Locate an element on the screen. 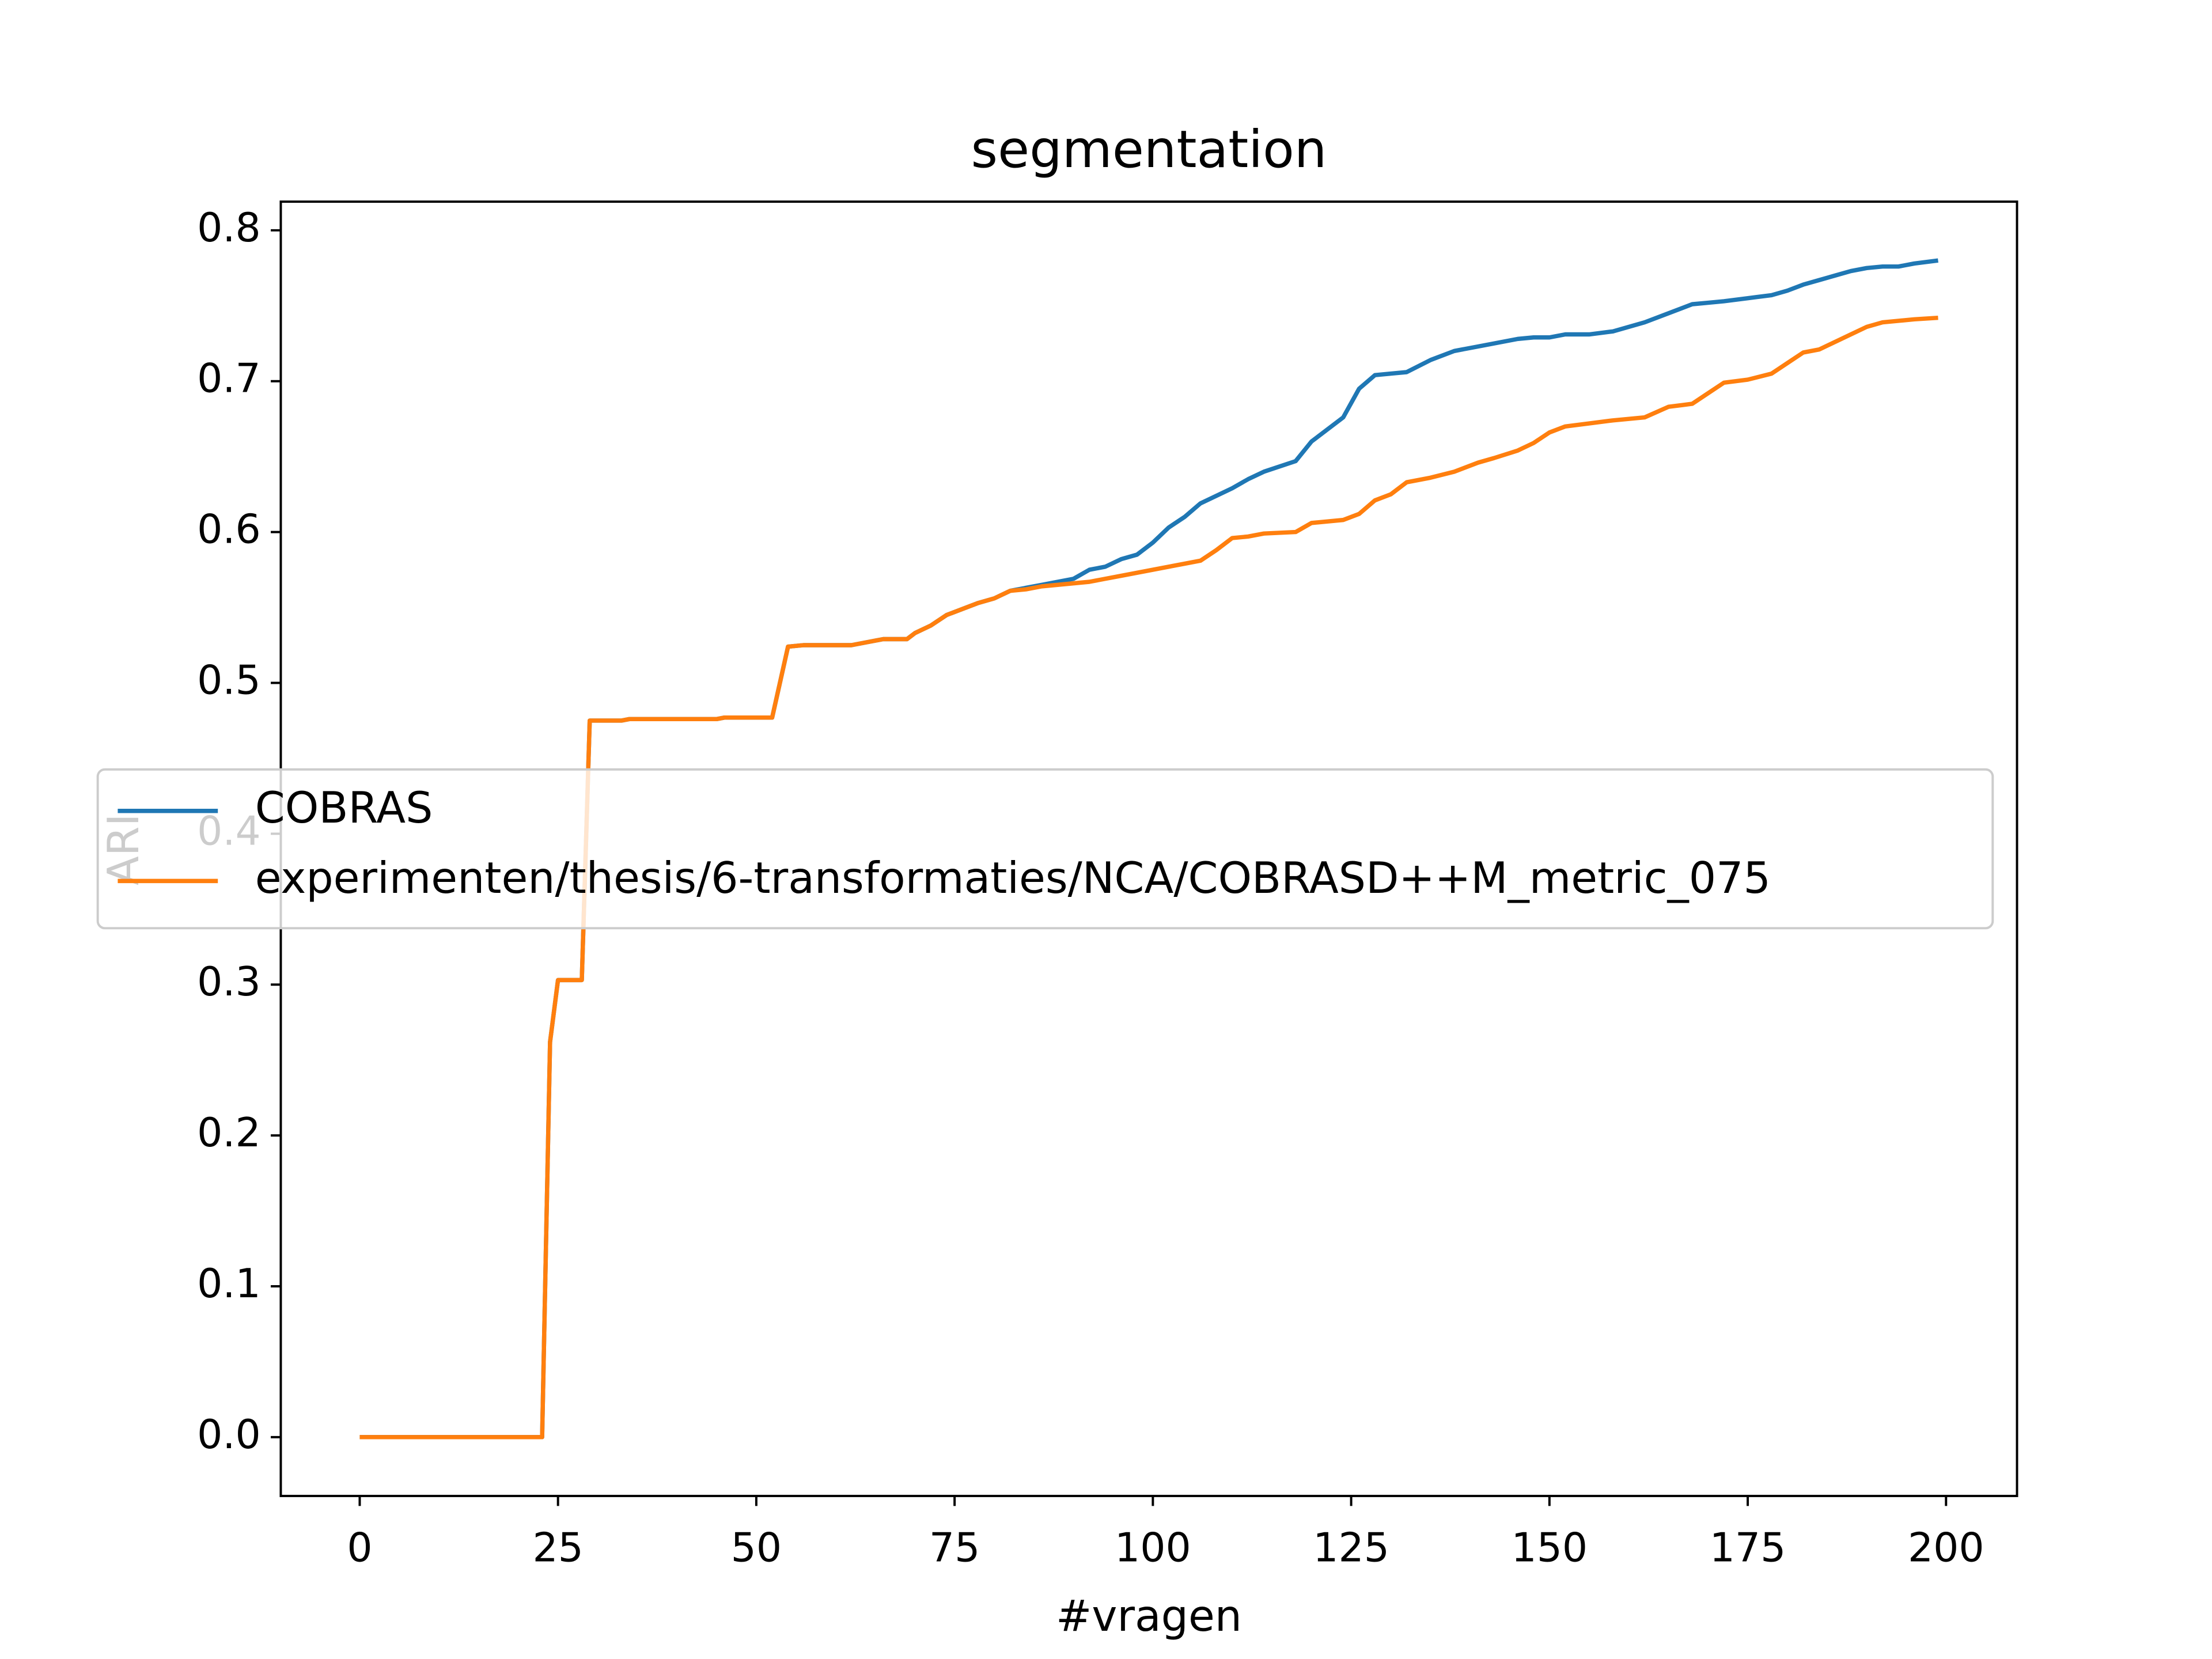 This screenshot has height=1659, width=2212. x-tick-label: 100 is located at coordinates (1153, 1547).